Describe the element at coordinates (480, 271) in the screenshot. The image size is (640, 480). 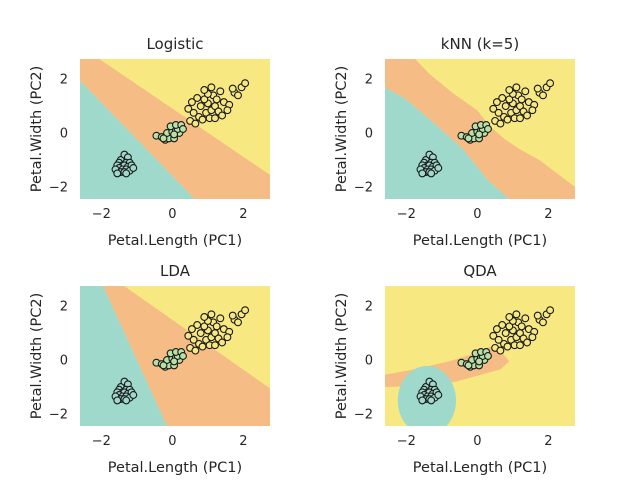
I see `subplot-title: QDA` at that location.